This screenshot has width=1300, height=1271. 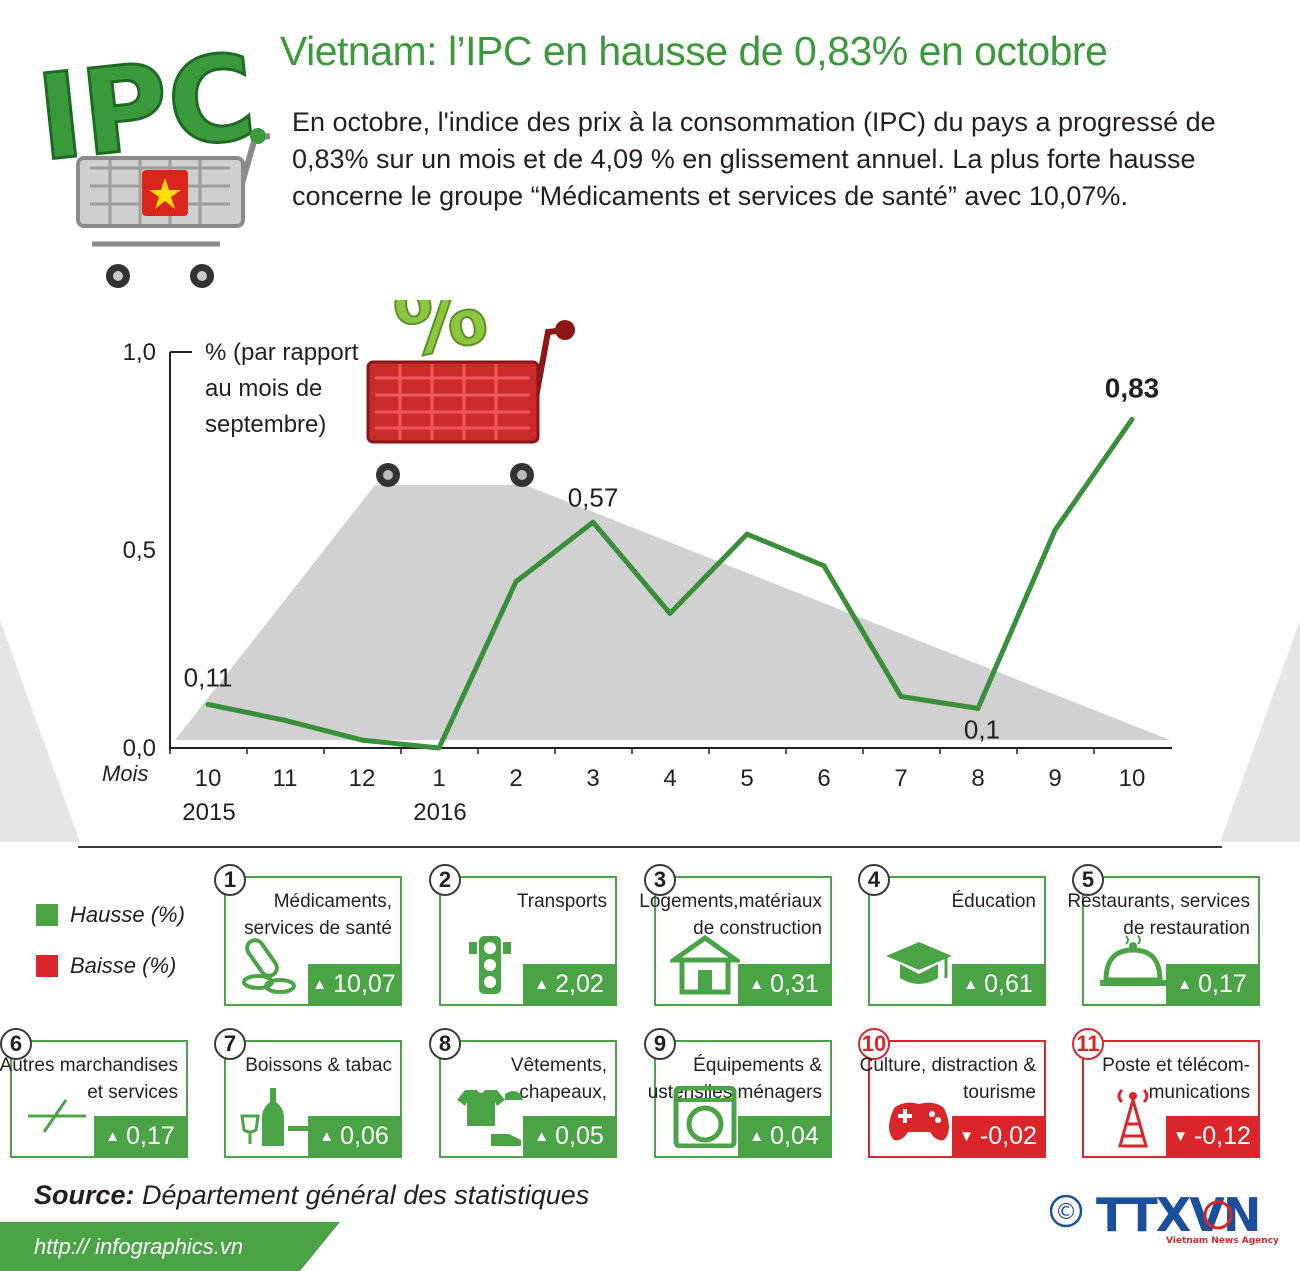 What do you see at coordinates (730, 915) in the screenshot?
I see `category-label: Logements,matériaux de construction` at bounding box center [730, 915].